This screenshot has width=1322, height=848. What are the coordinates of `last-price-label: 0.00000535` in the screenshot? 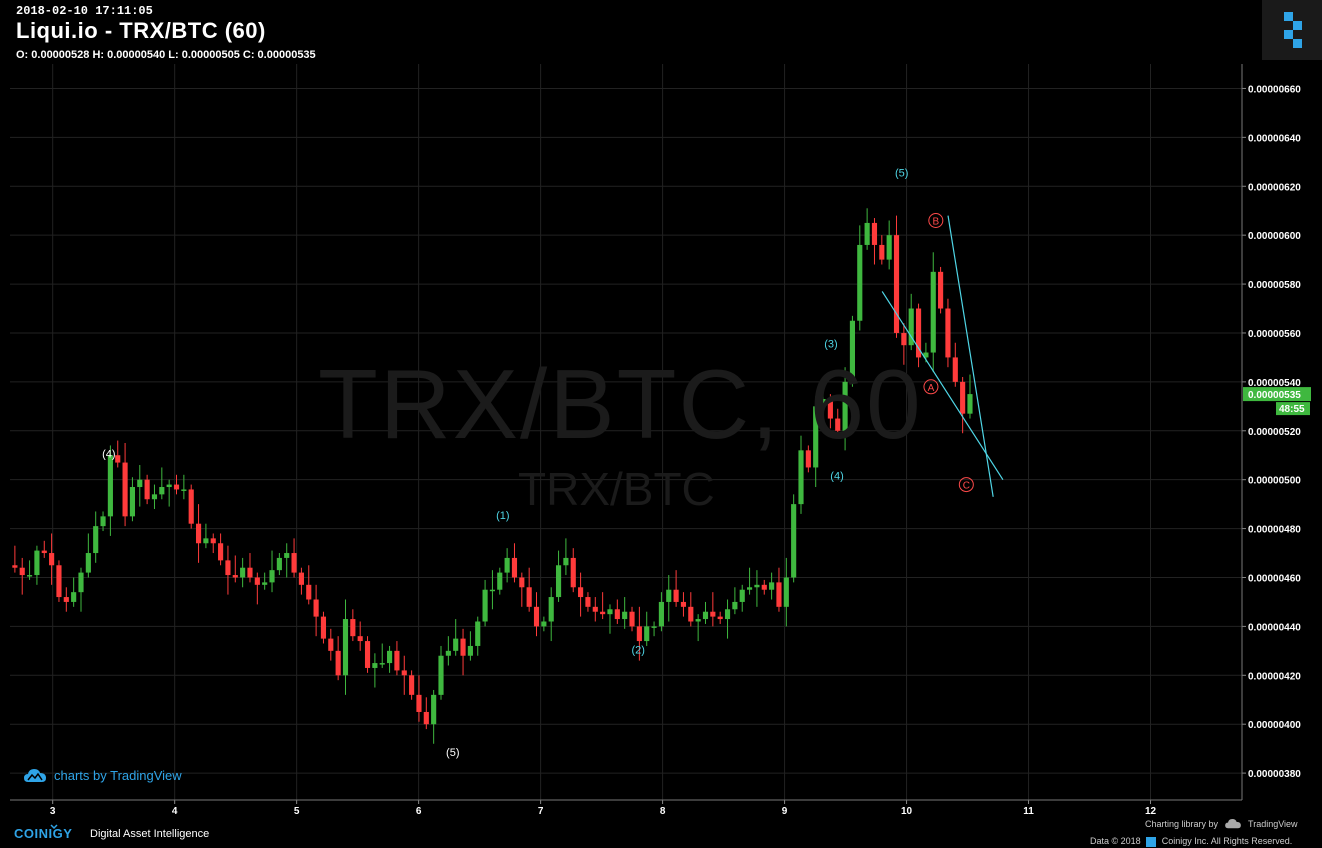 It's located at (1274, 395).